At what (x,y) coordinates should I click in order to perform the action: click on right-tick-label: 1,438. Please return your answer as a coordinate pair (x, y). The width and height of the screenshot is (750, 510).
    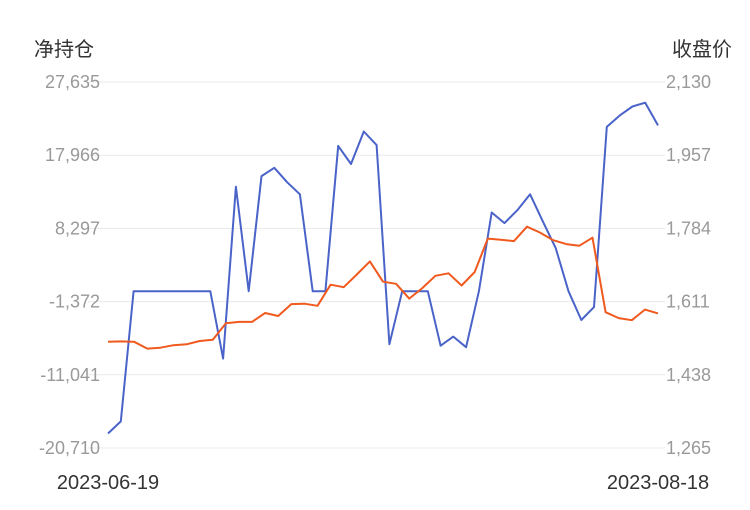
    Looking at the image, I should click on (688, 375).